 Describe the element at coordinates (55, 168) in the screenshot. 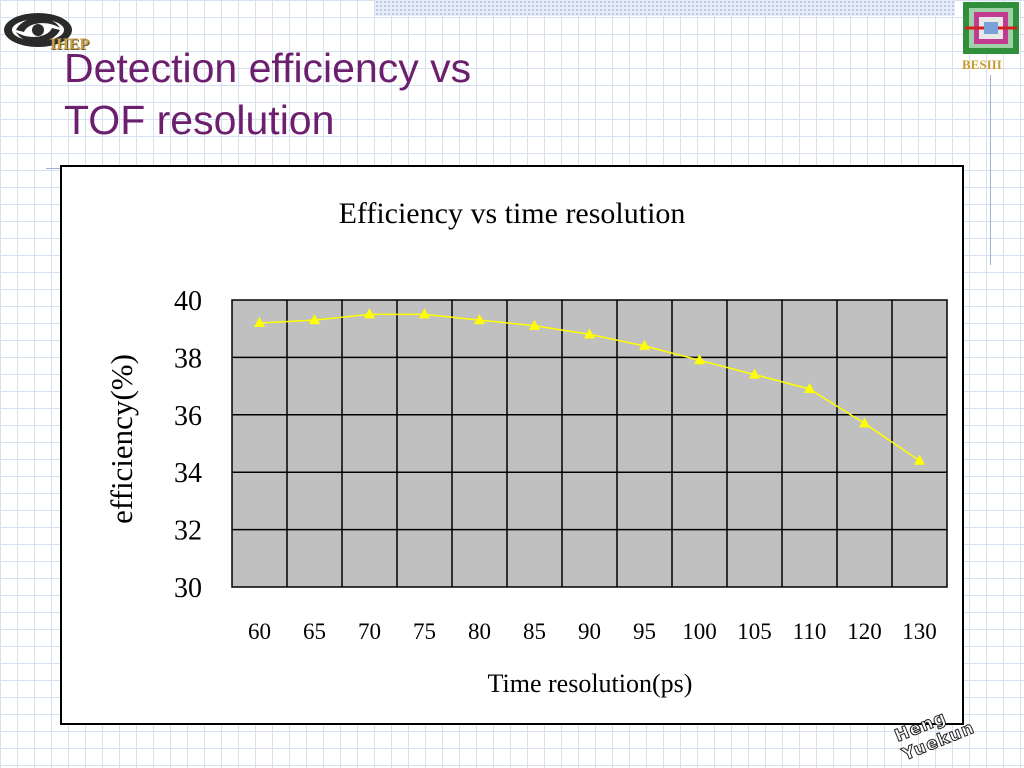

I see `decoration-line-left` at that location.